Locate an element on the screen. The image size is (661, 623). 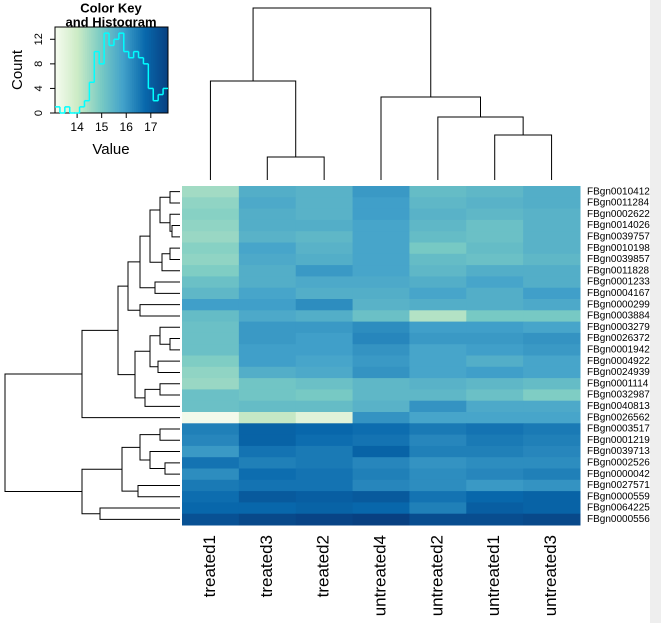
row-label: FBgn0000299 is located at coordinates (618, 304).